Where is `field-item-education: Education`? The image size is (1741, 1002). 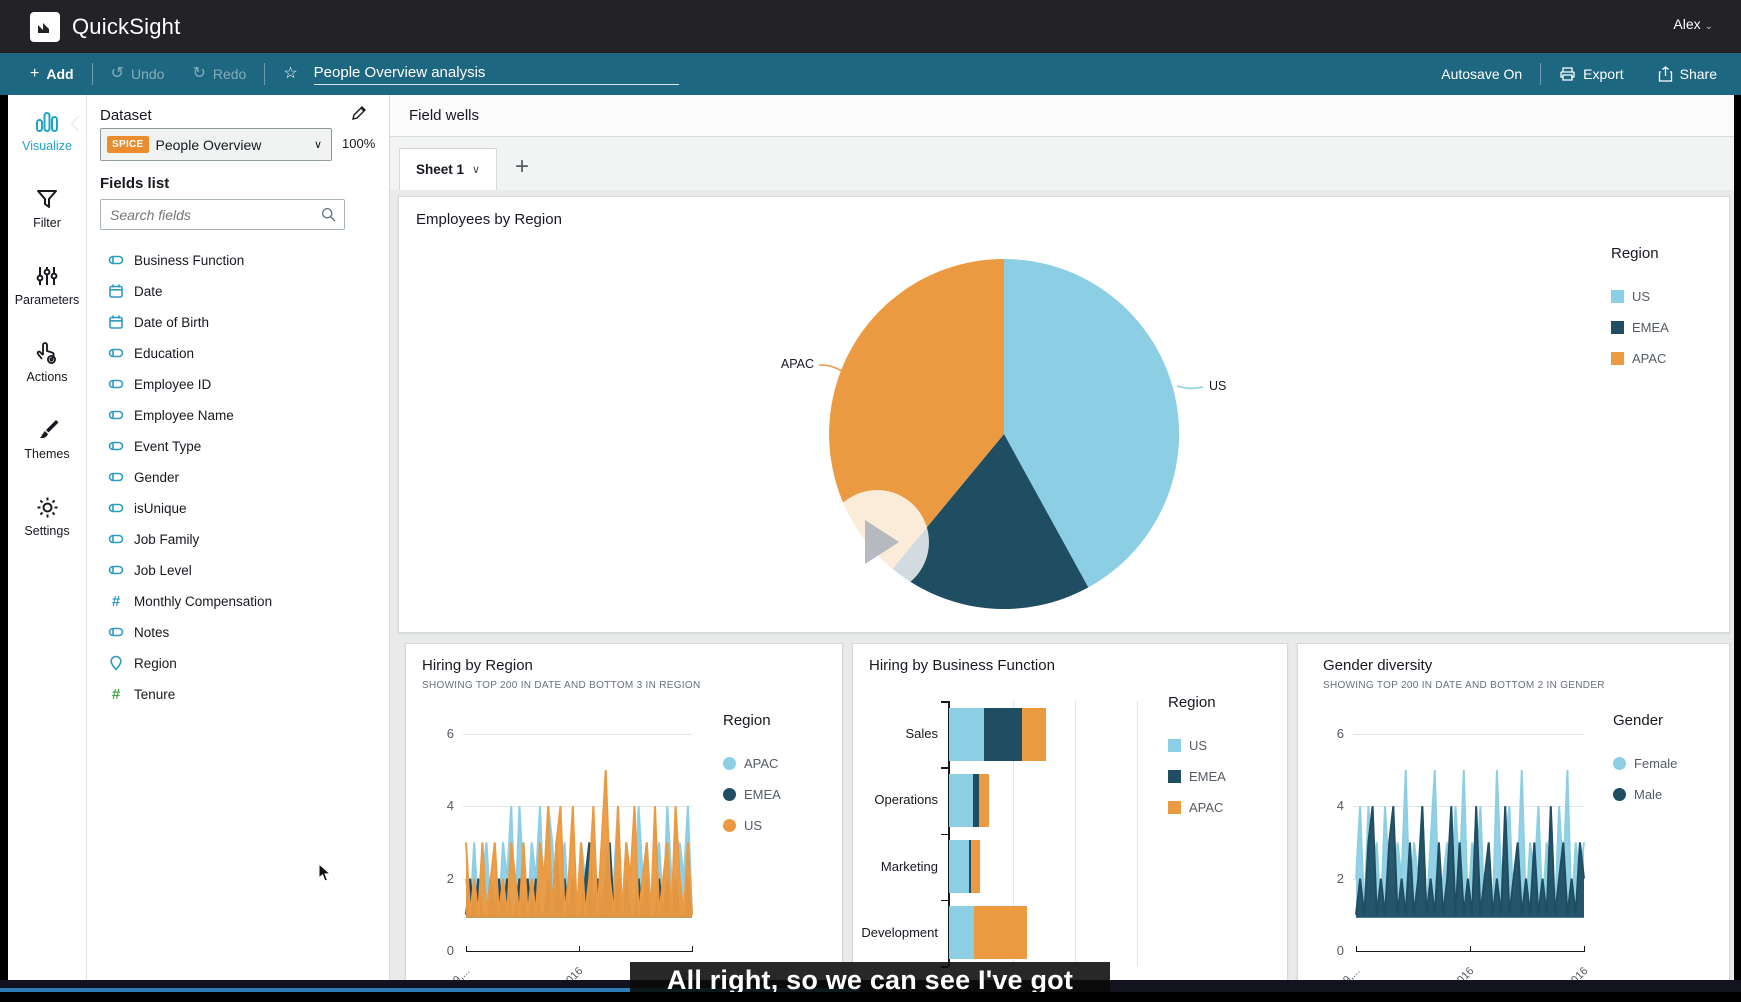 field-item-education: Education is located at coordinates (238, 353).